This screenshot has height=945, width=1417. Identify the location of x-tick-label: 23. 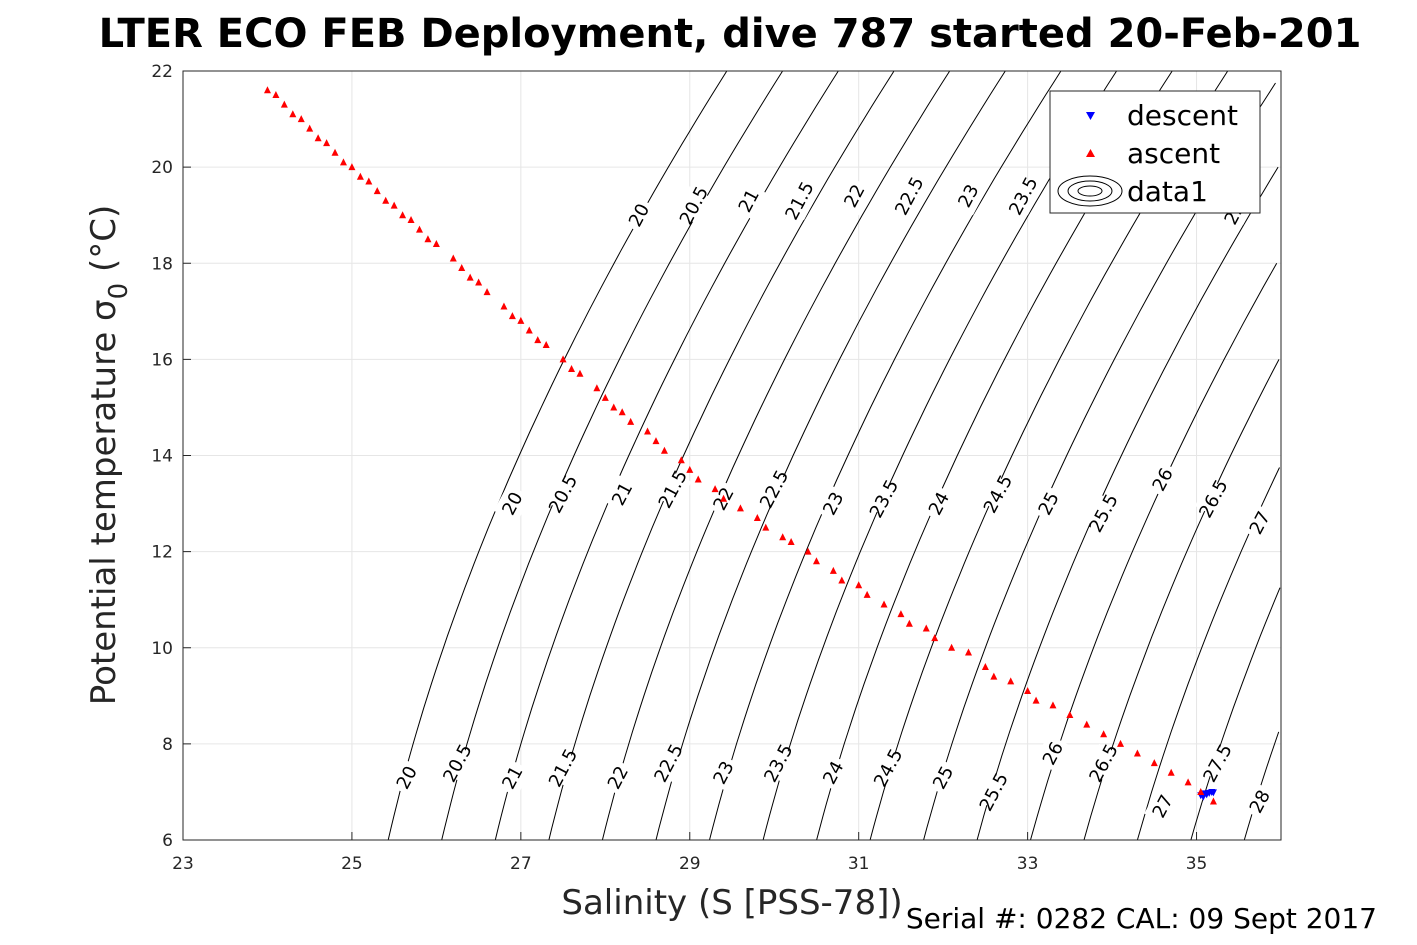
(183, 864).